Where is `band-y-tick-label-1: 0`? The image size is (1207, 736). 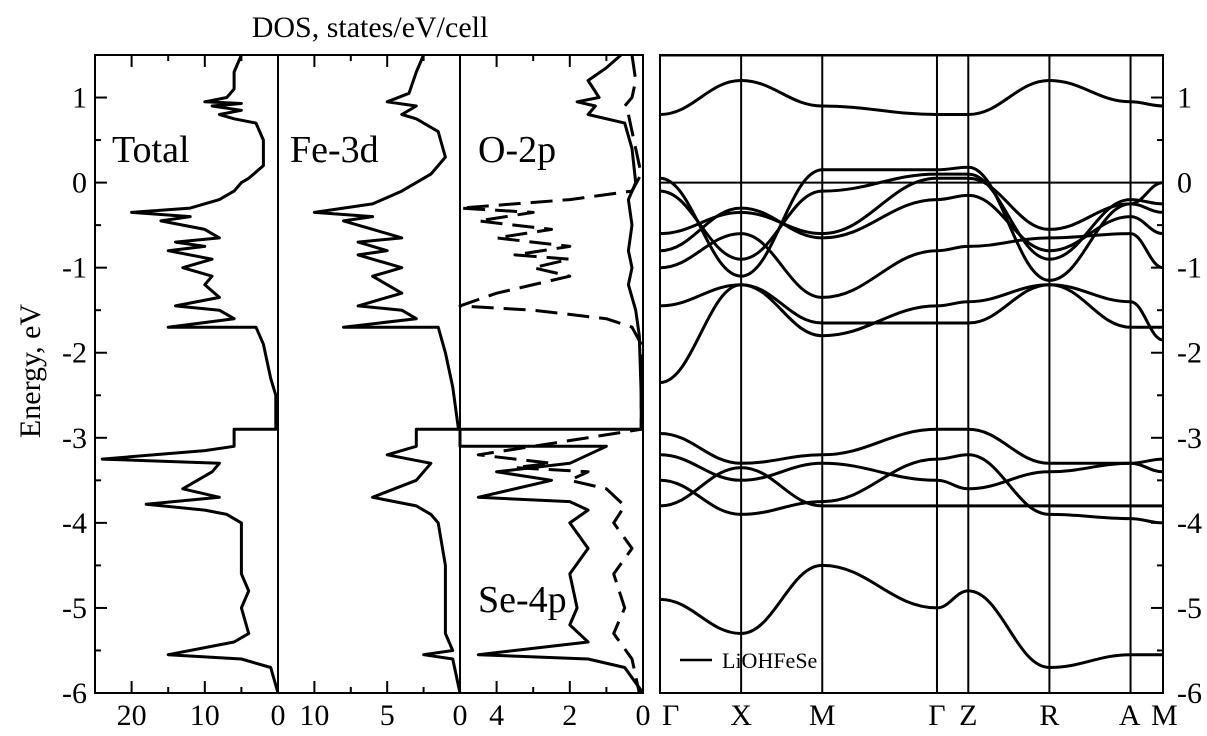 band-y-tick-label-1: 0 is located at coordinates (1184, 183).